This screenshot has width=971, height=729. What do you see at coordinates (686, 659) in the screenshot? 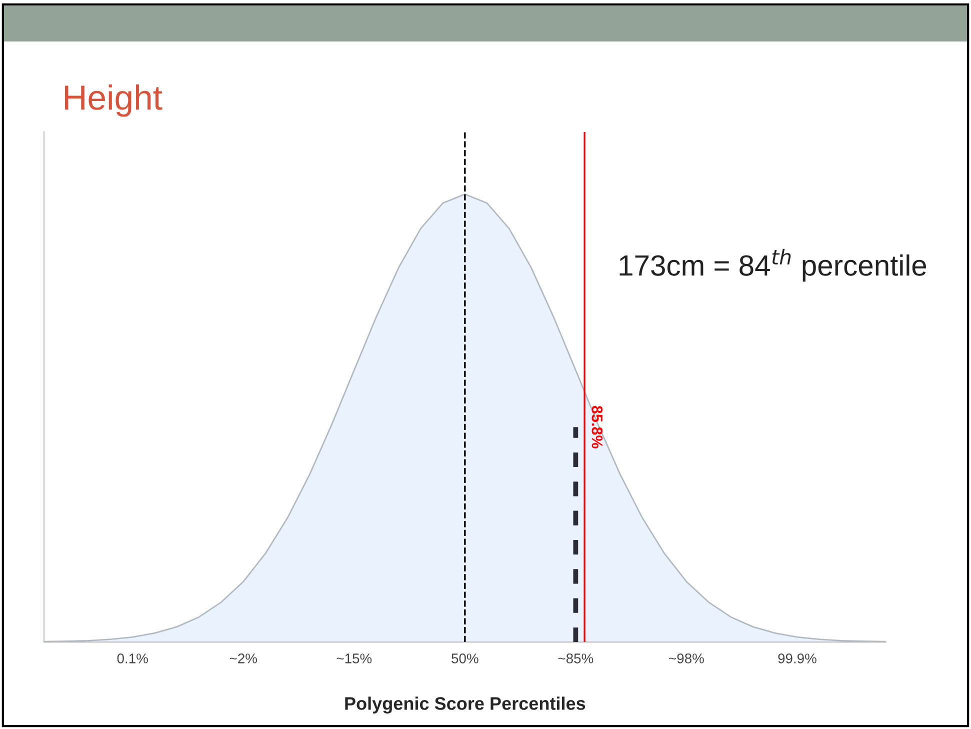
I see `x-tick-label: ~98%` at bounding box center [686, 659].